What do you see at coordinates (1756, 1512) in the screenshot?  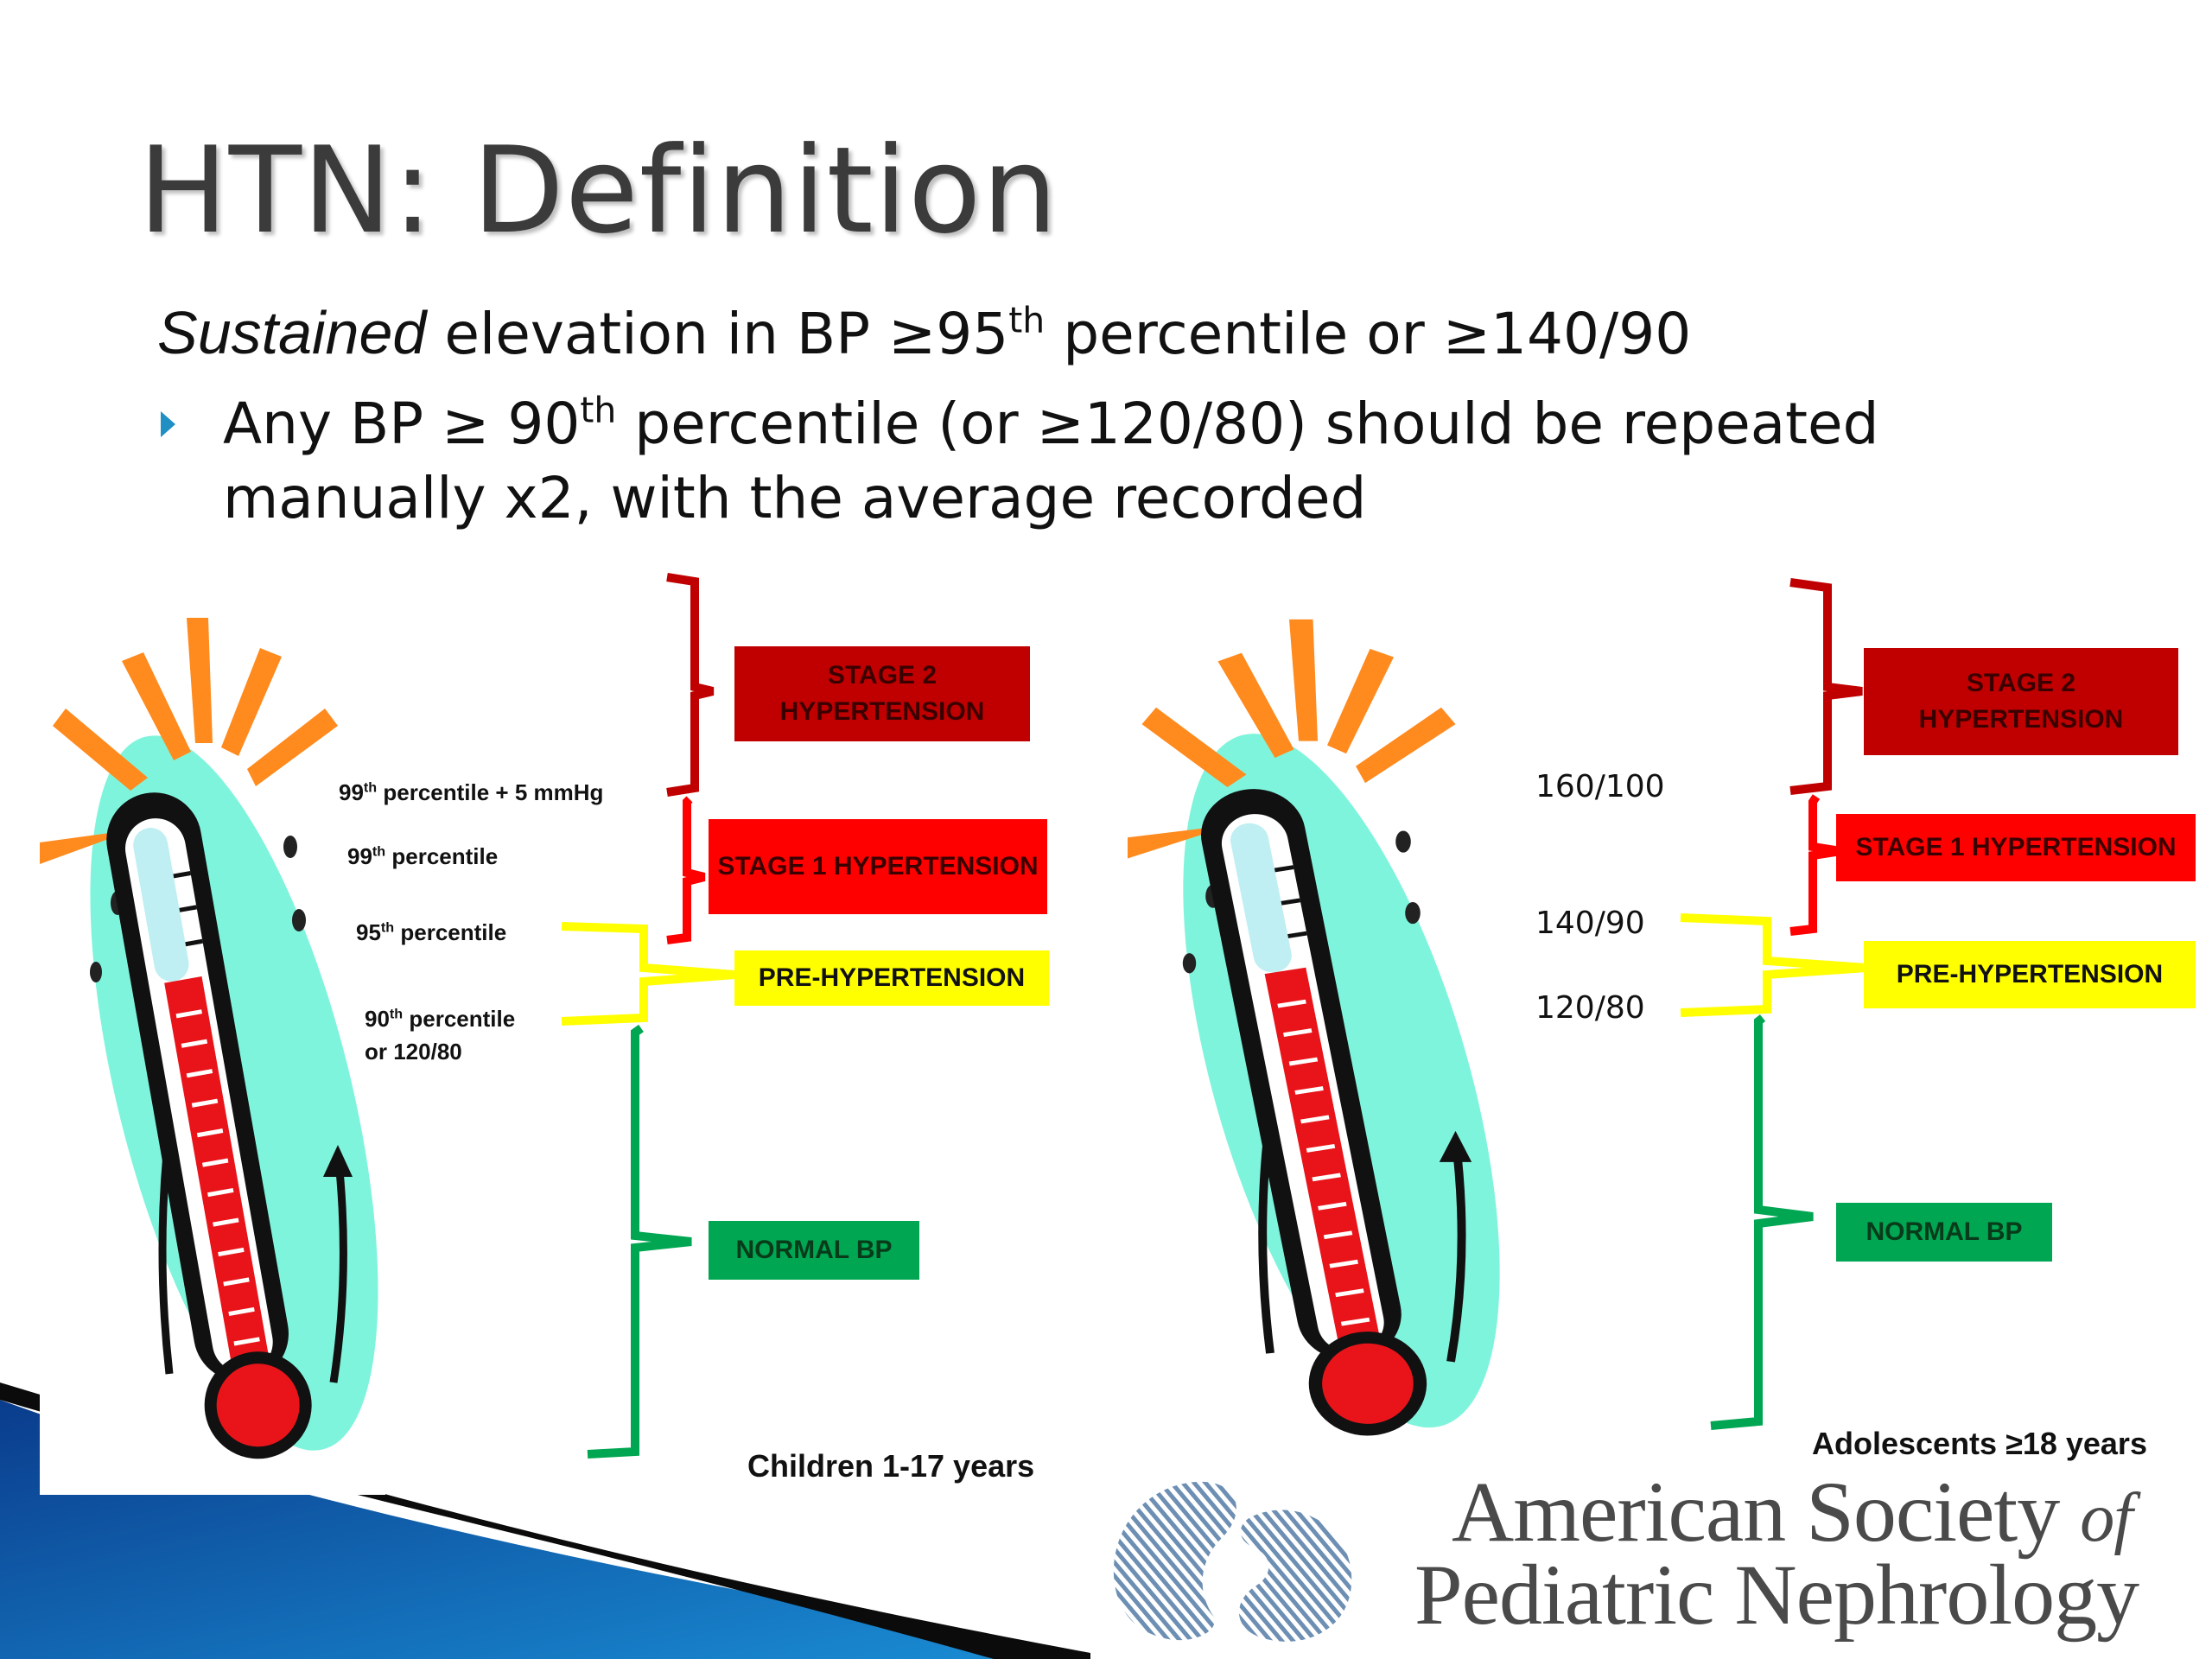 I see `logo-line1-text: American Society` at bounding box center [1756, 1512].